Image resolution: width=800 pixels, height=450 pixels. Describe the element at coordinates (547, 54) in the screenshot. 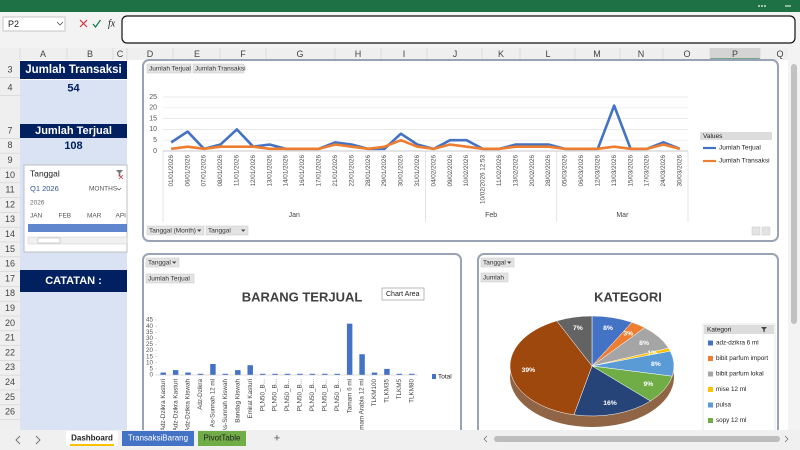

I see `column-header: L` at that location.